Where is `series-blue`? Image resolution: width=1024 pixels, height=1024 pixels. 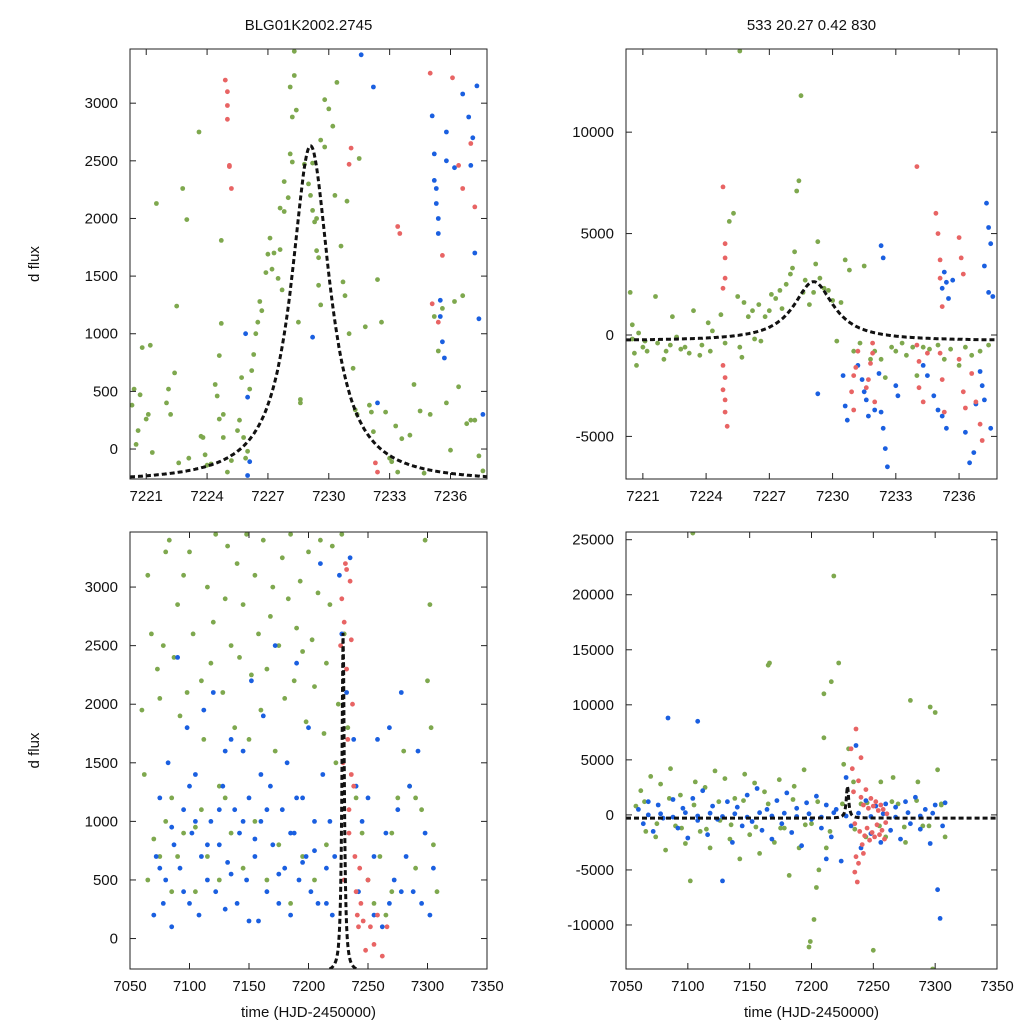
series-blue is located at coordinates (364, 265).